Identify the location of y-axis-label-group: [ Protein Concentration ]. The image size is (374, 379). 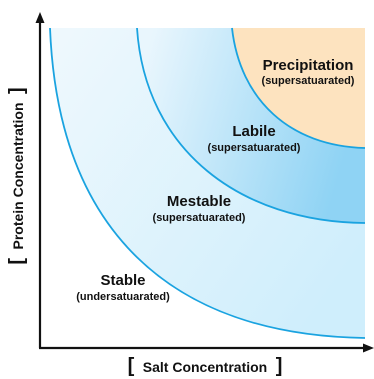
(17, 175).